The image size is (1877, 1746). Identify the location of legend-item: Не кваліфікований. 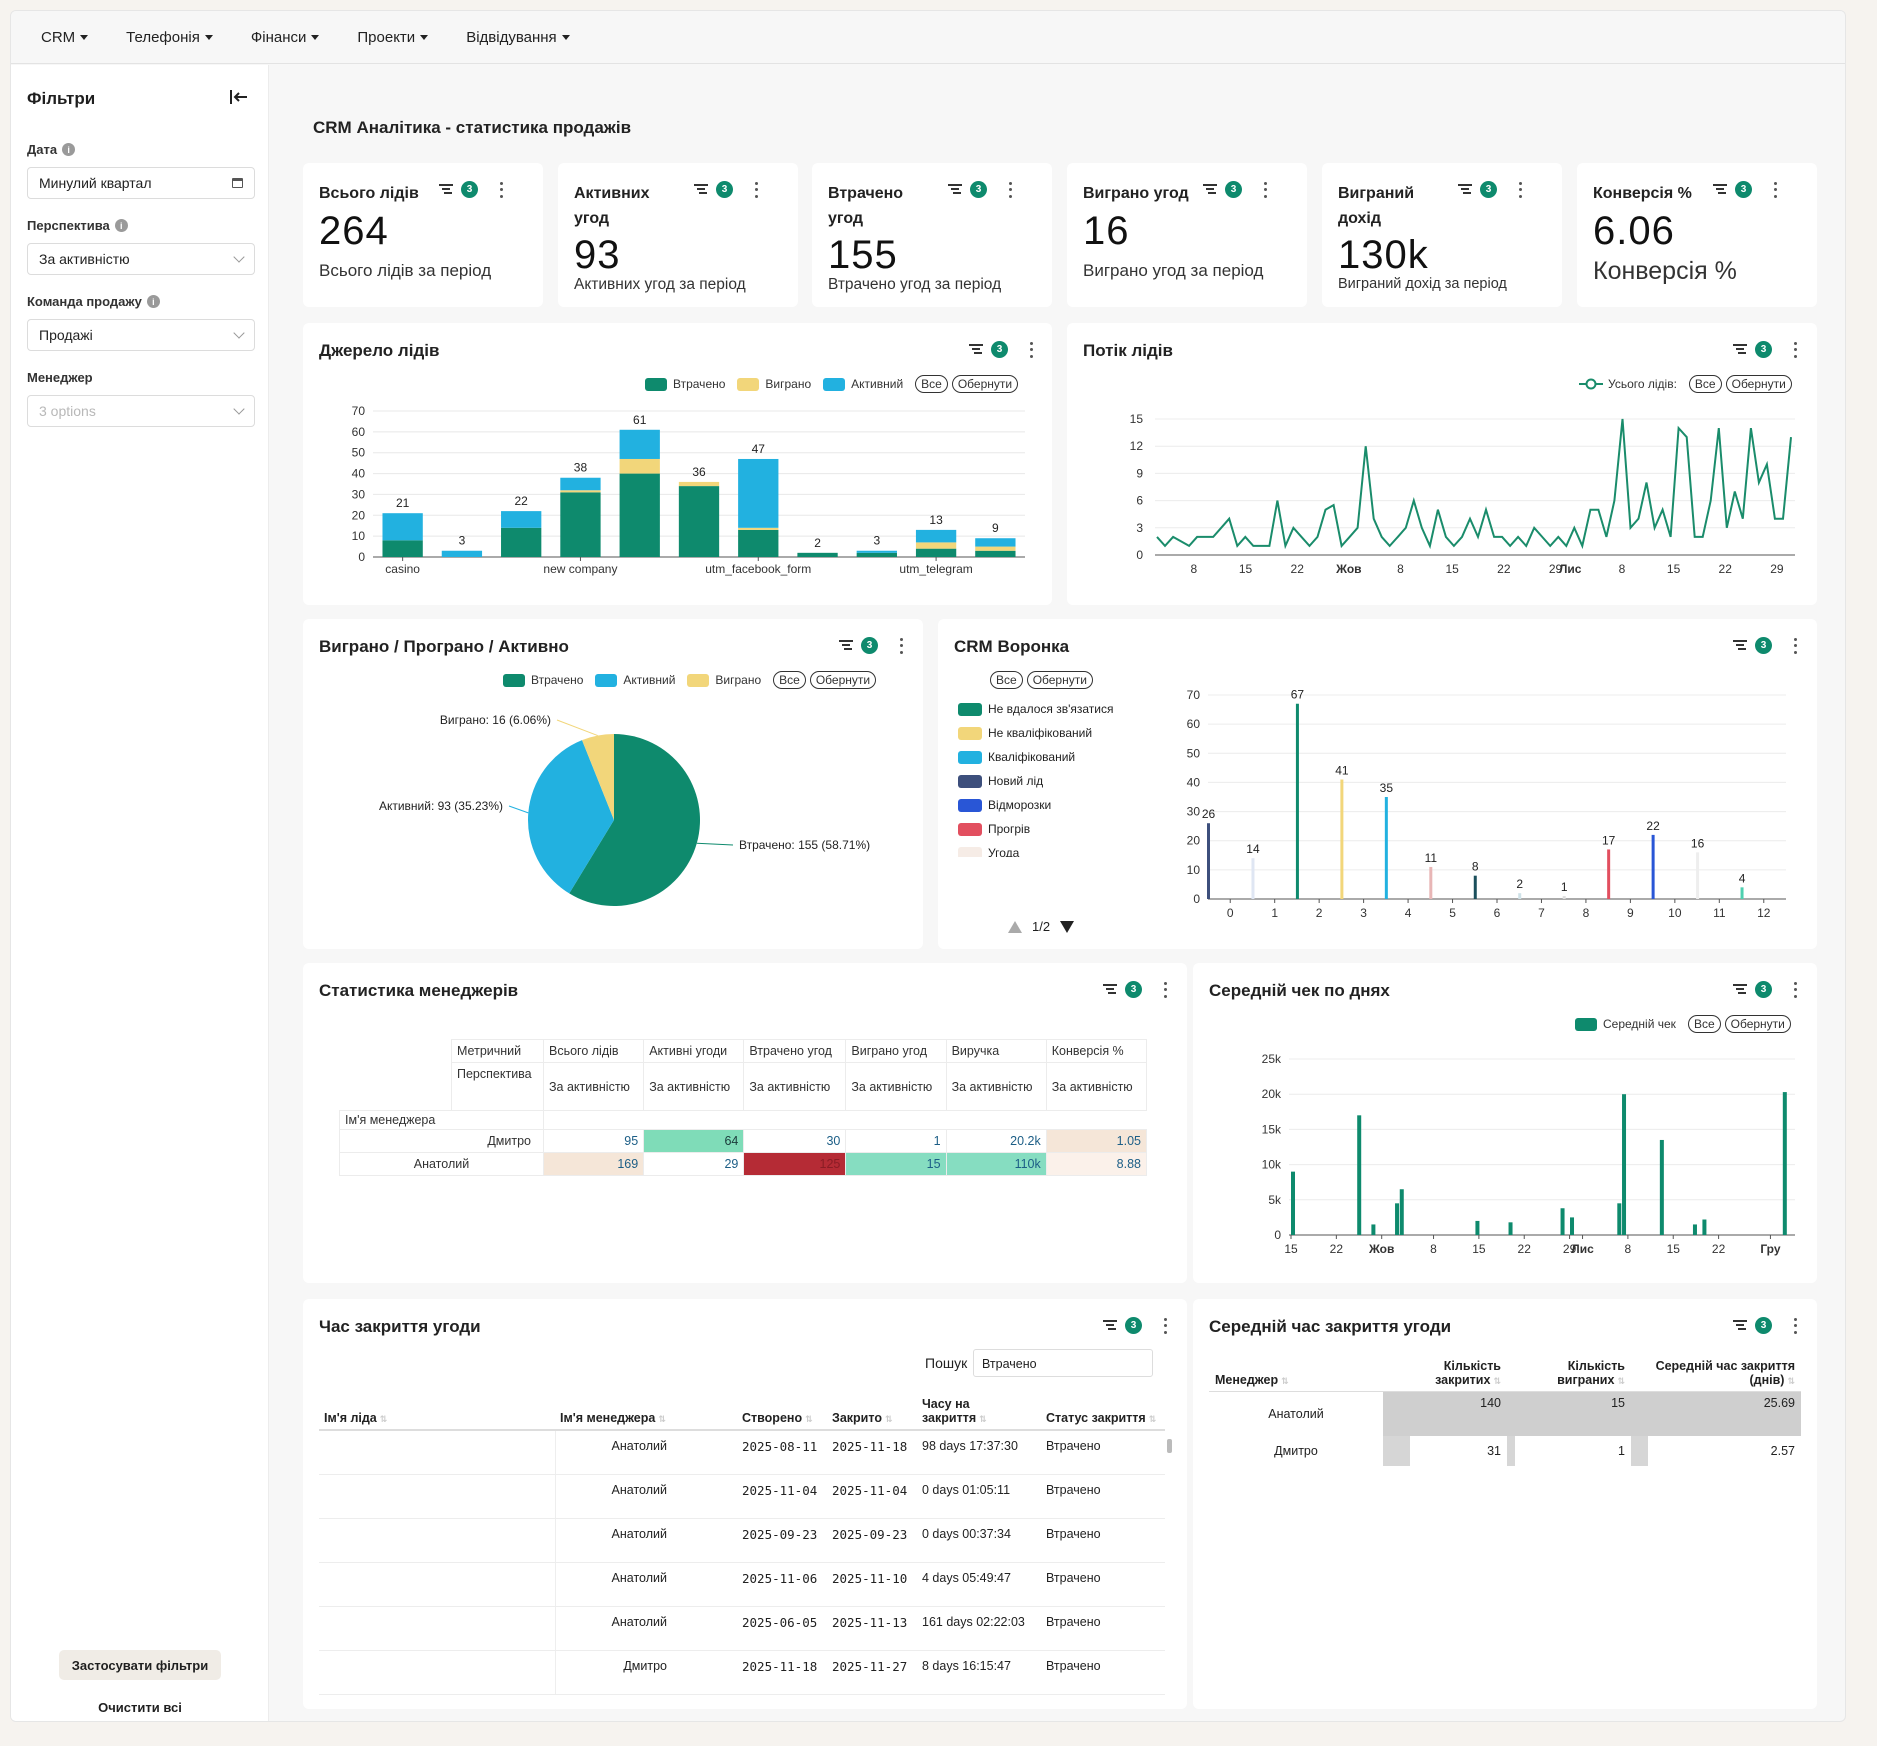
(1053, 733).